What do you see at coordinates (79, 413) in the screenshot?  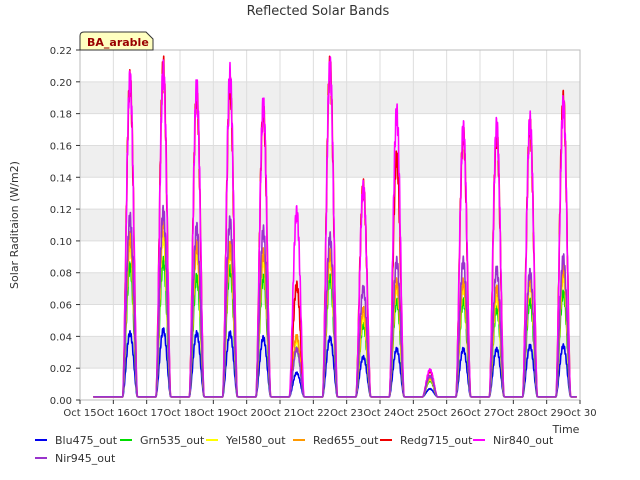 I see `x-tick-label: Oct 15` at bounding box center [79, 413].